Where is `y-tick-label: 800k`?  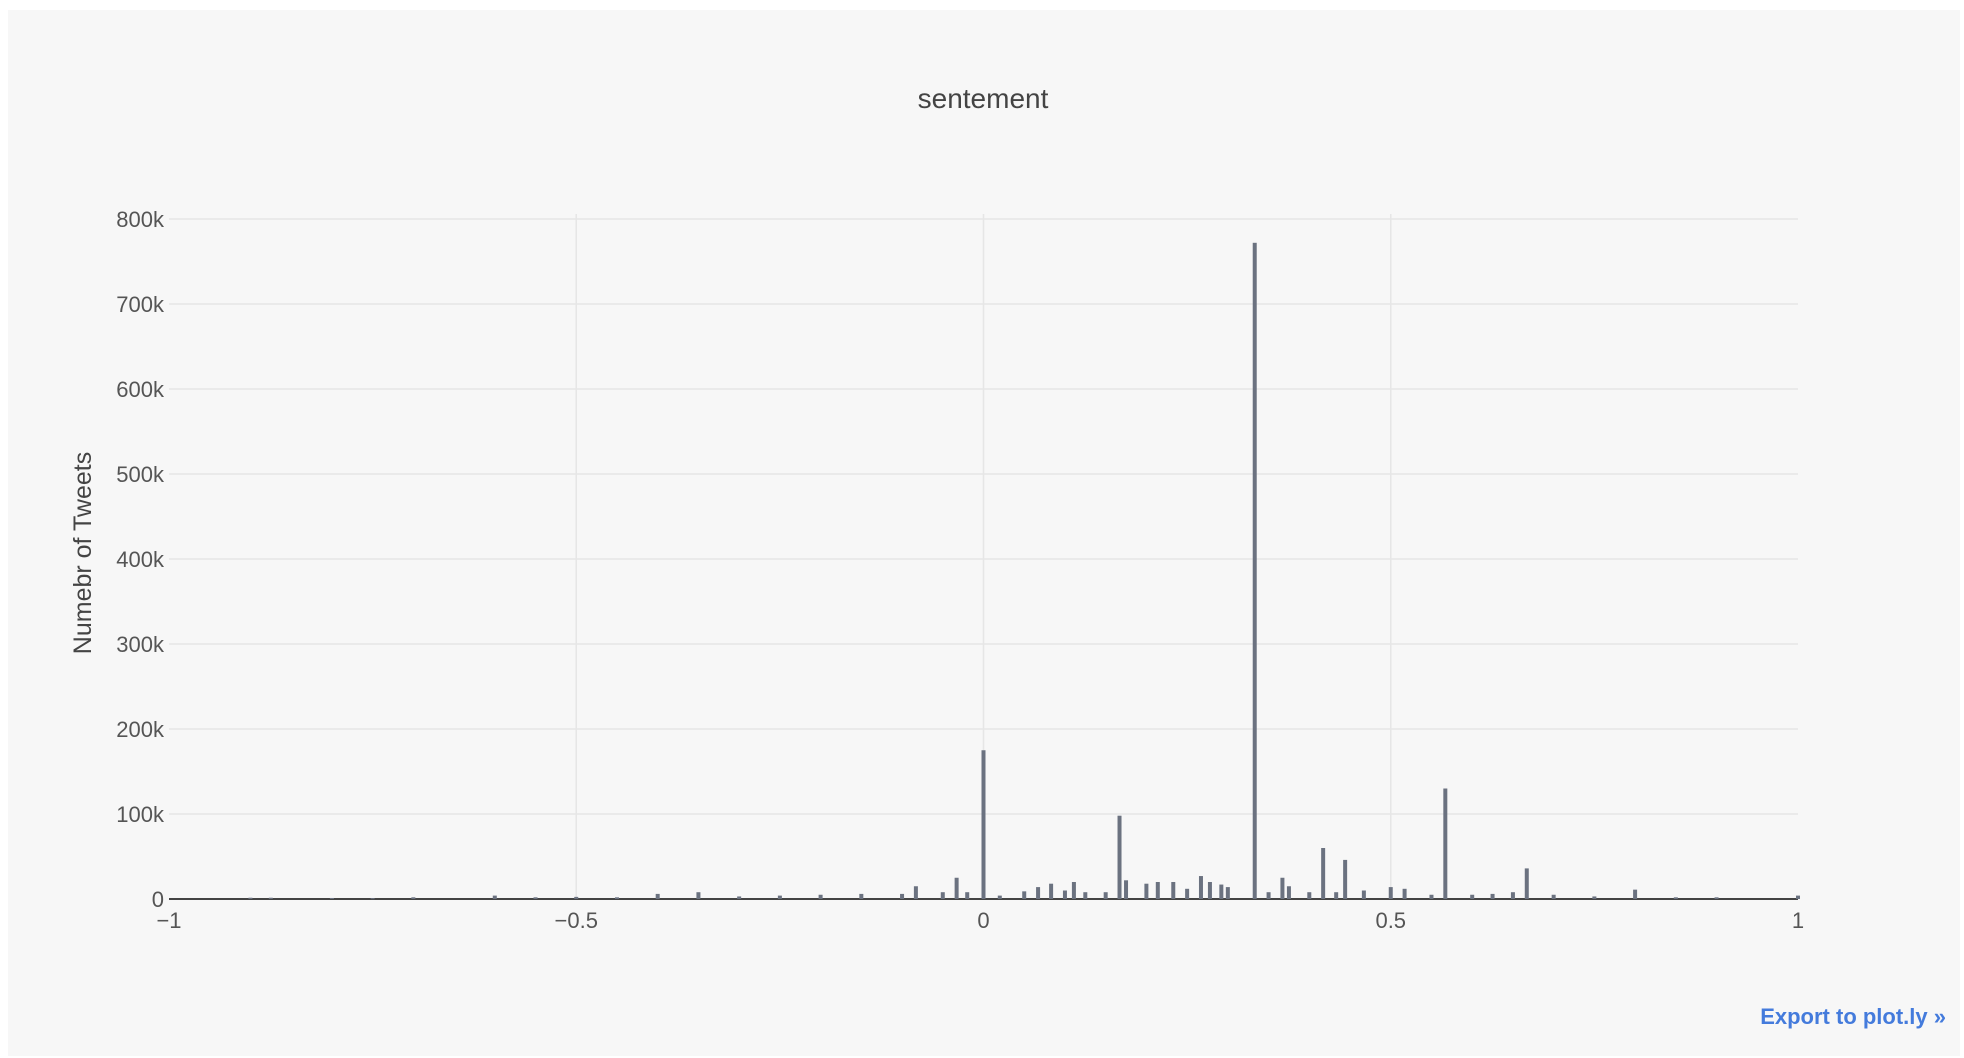
y-tick-label: 800k is located at coordinates (140, 219).